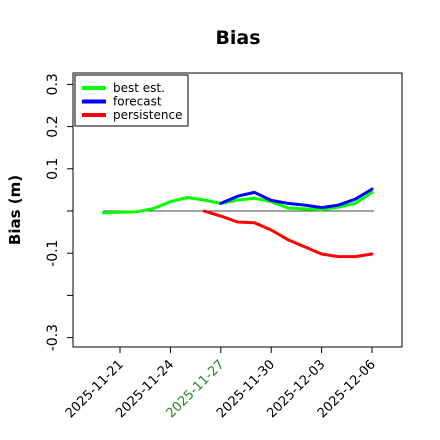  I want to click on legend-label: forecast, so click(137, 102).